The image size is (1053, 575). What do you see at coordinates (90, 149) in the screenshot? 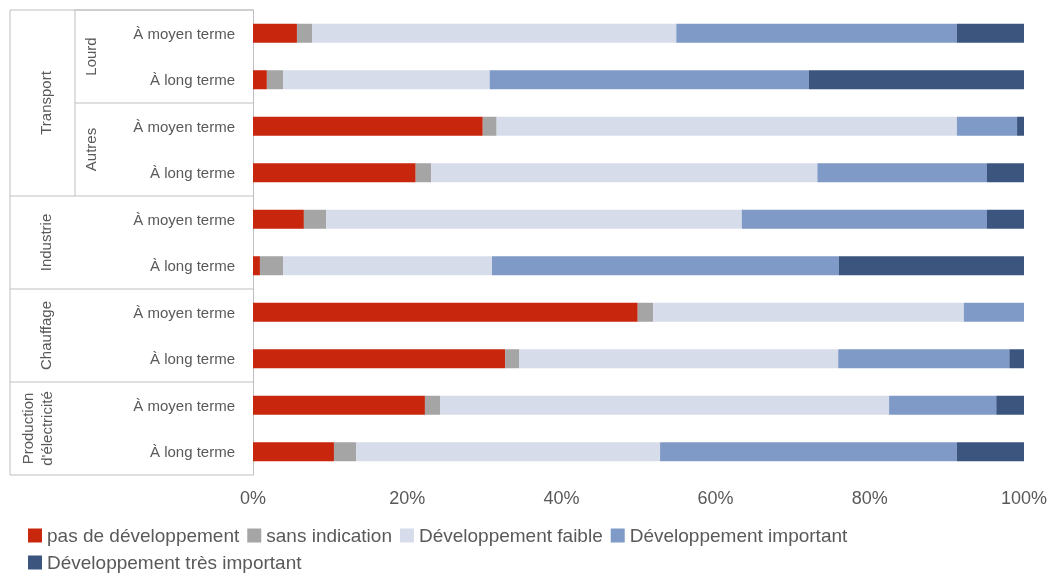
I see `text: Autres` at bounding box center [90, 149].